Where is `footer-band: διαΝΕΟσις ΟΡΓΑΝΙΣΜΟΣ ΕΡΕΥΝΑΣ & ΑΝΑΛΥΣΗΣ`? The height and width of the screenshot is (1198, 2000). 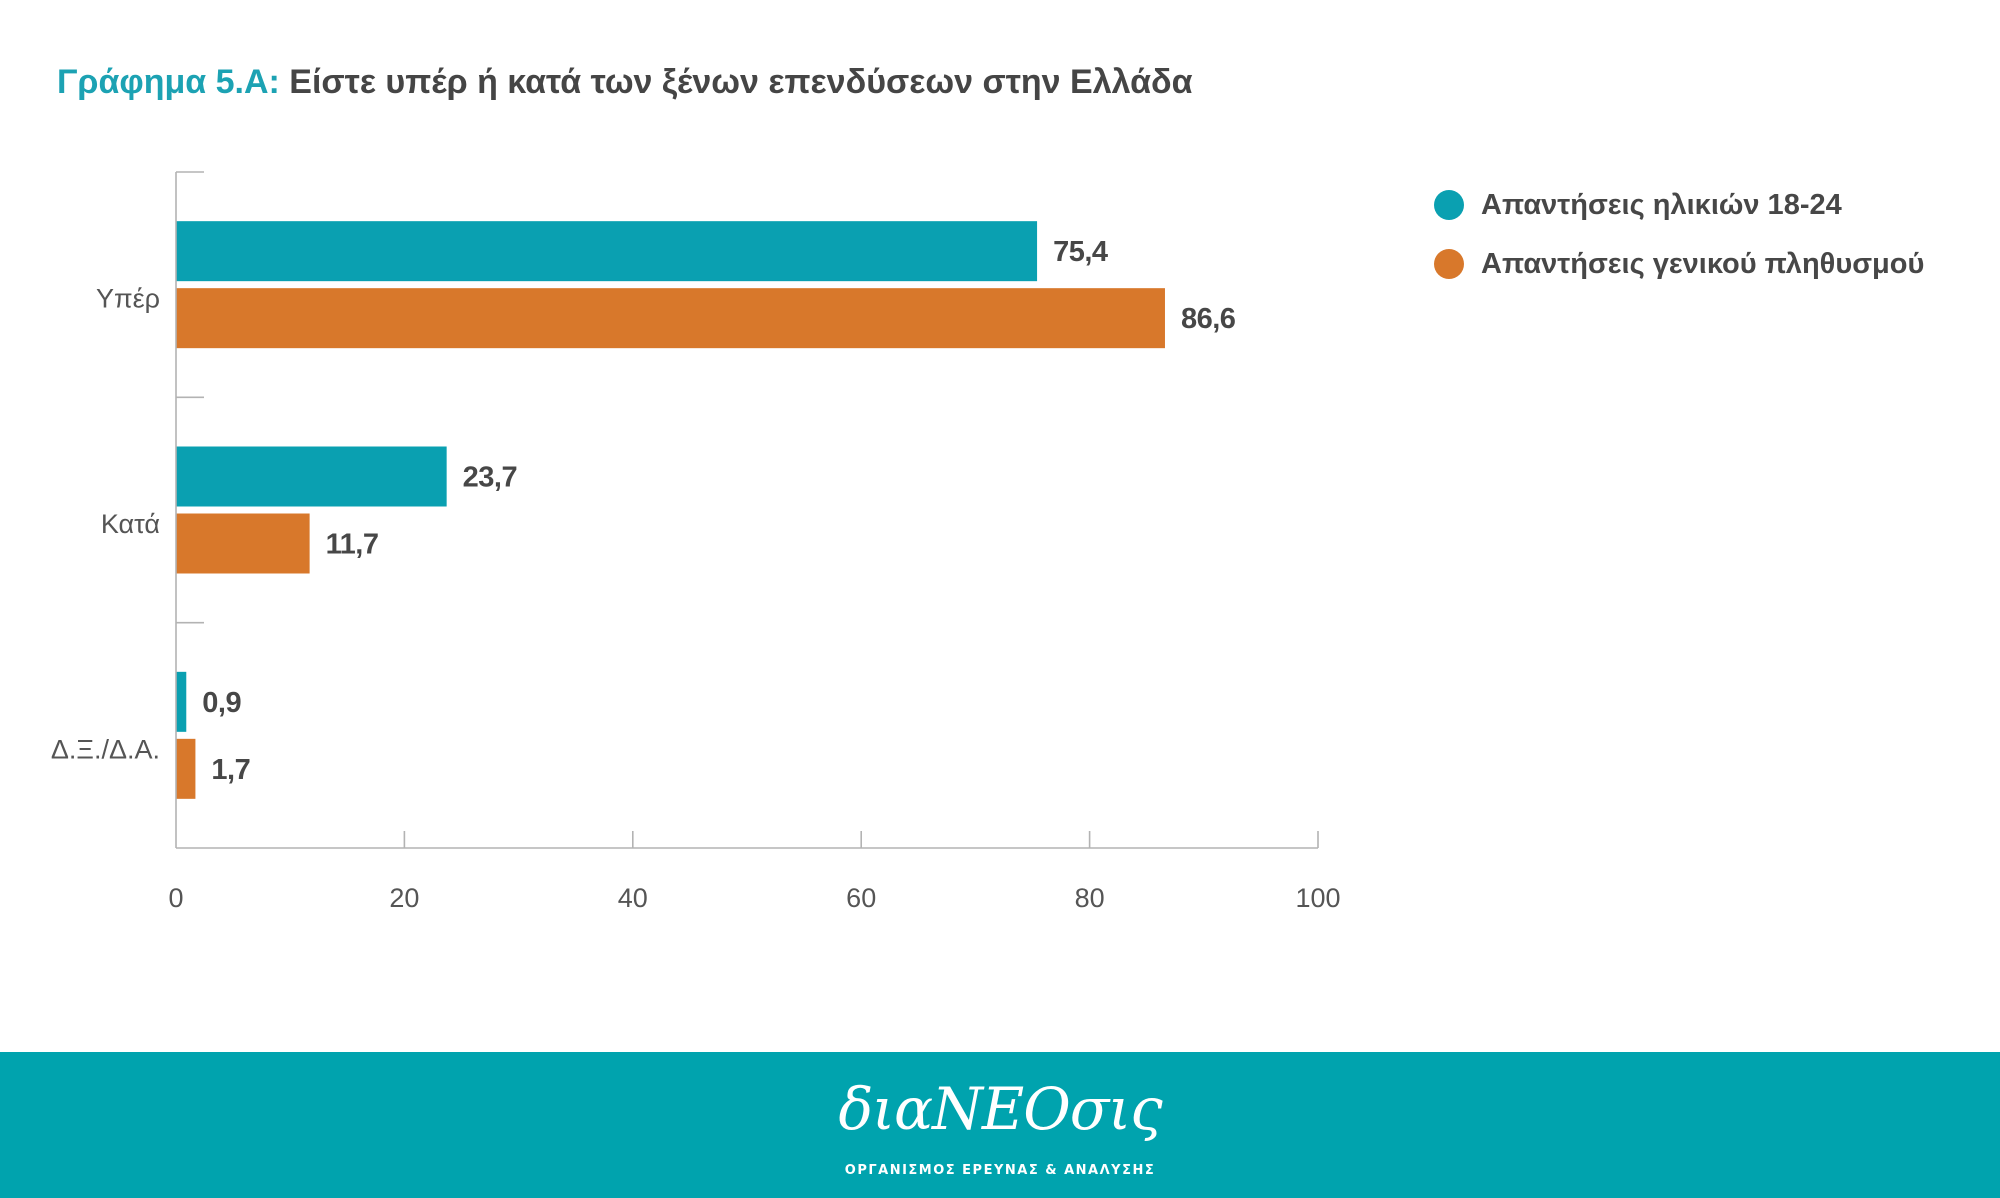 footer-band: διαΝΕΟσις ΟΡΓΑΝΙΣΜΟΣ ΕΡΕΥΝΑΣ & ΑΝΑΛΥΣΗΣ is located at coordinates (1000, 1125).